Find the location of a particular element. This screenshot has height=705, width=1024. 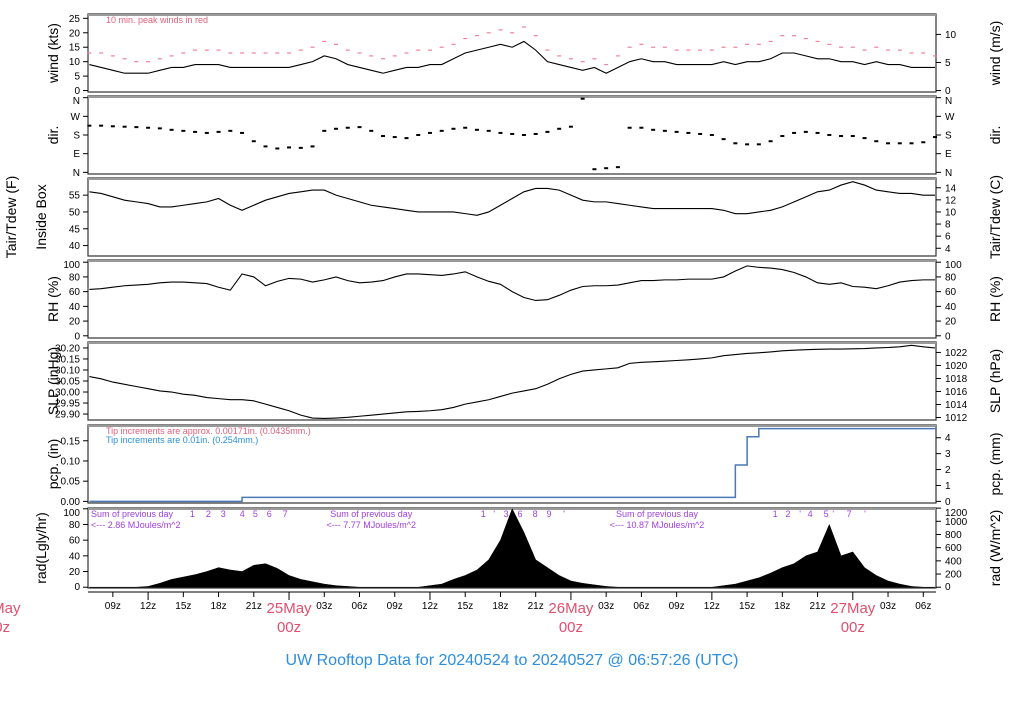

x-tick-label: 18z is located at coordinates (219, 606).